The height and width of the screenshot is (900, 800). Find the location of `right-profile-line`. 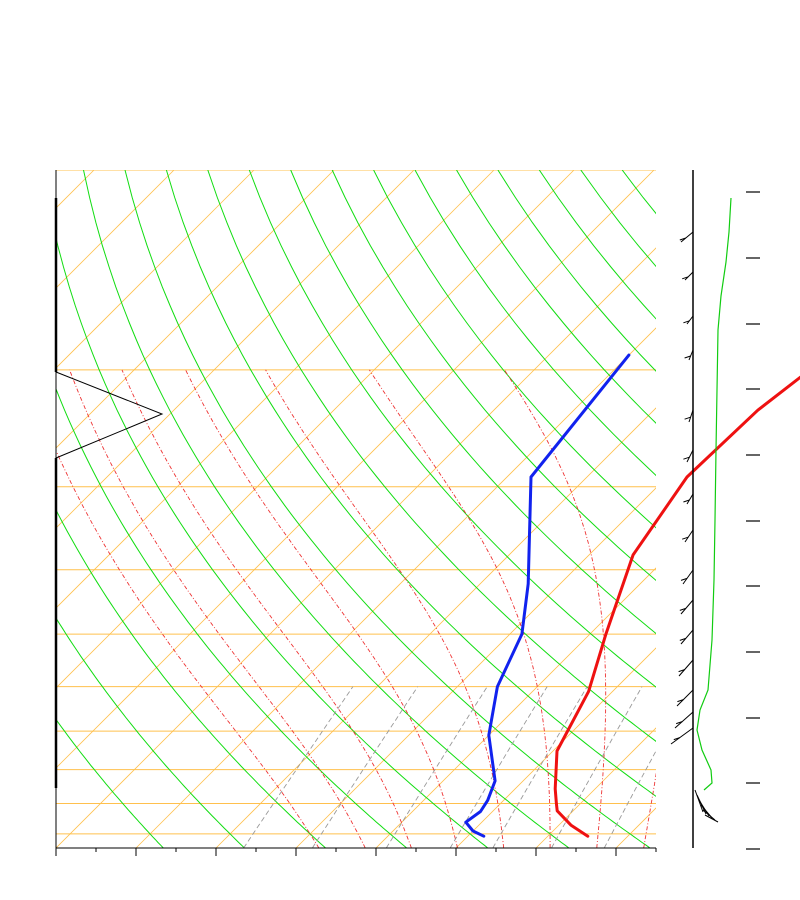

right-profile-line is located at coordinates (714, 494).